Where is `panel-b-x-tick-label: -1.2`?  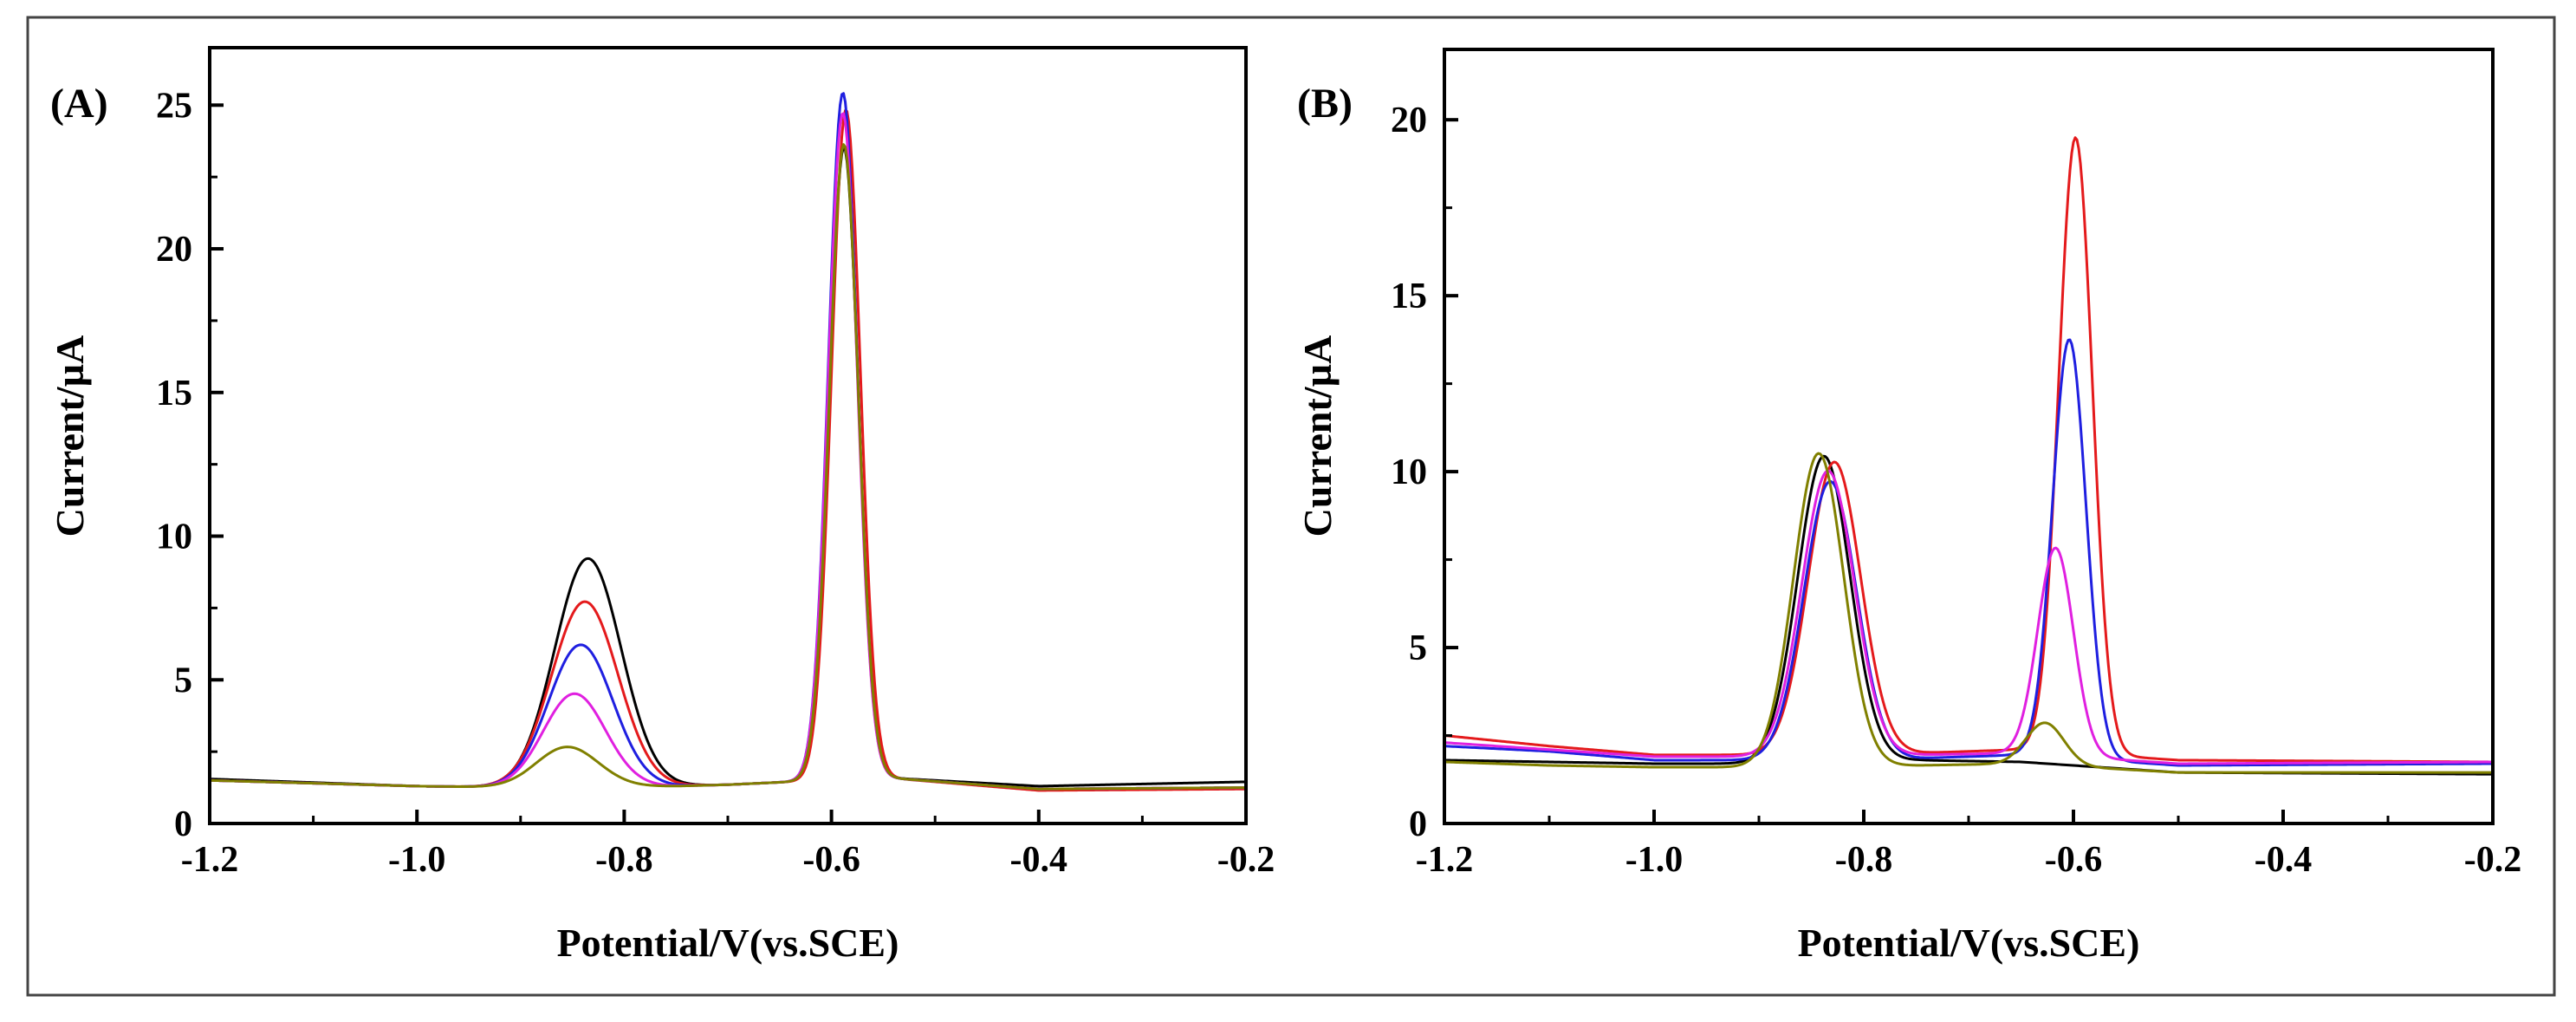
panel-b-x-tick-label: -1.2 is located at coordinates (1445, 860).